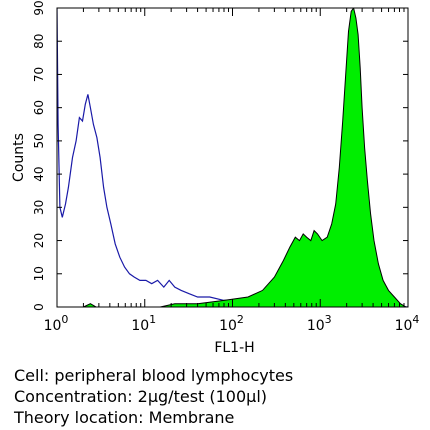 The height and width of the screenshot is (430, 430). Describe the element at coordinates (39, 307) in the screenshot. I see `y-tick-label: 0` at that location.